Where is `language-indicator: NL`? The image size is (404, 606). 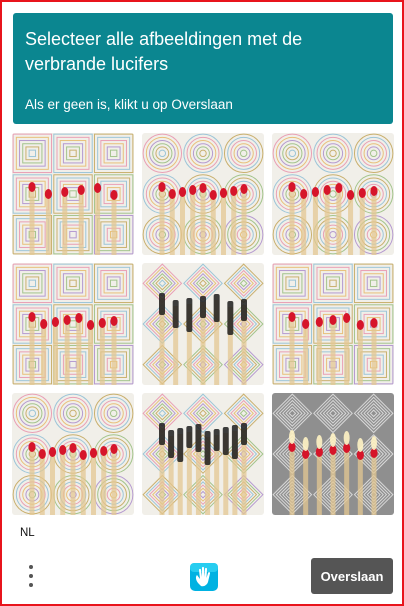
language-indicator: NL is located at coordinates (27, 533).